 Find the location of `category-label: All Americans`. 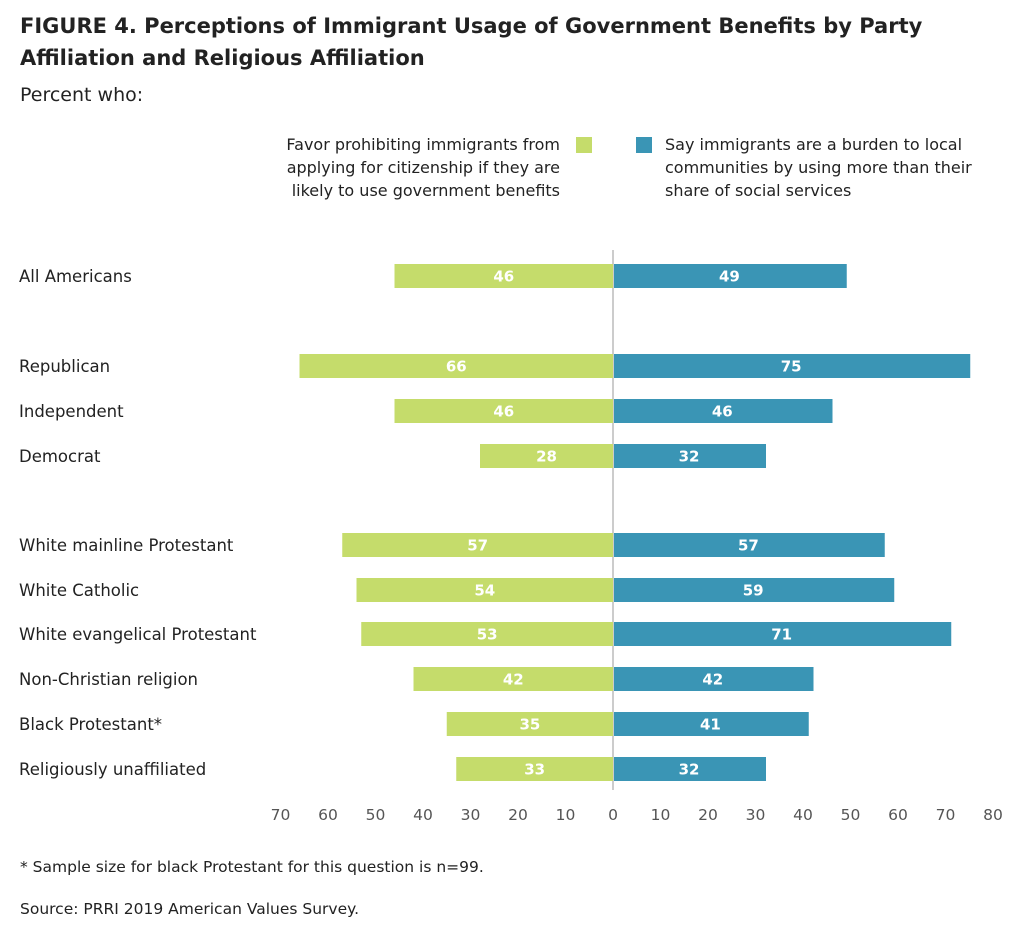

category-label: All Americans is located at coordinates (75, 276).